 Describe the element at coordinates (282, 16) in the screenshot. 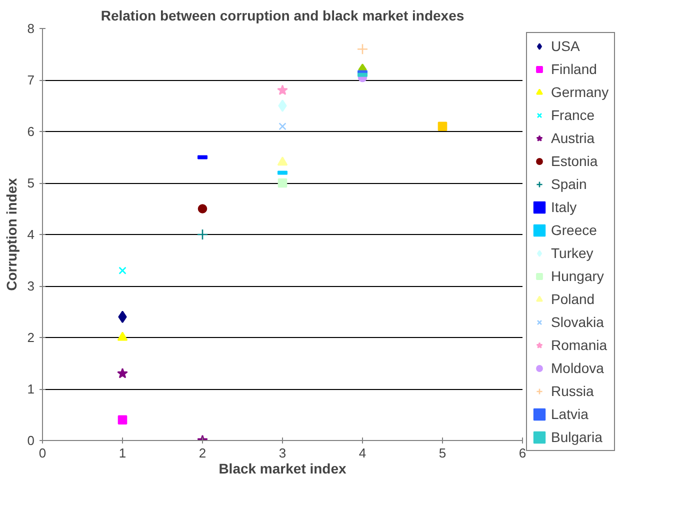

I see `chart-title: Relation between corruption and black market indexes` at that location.